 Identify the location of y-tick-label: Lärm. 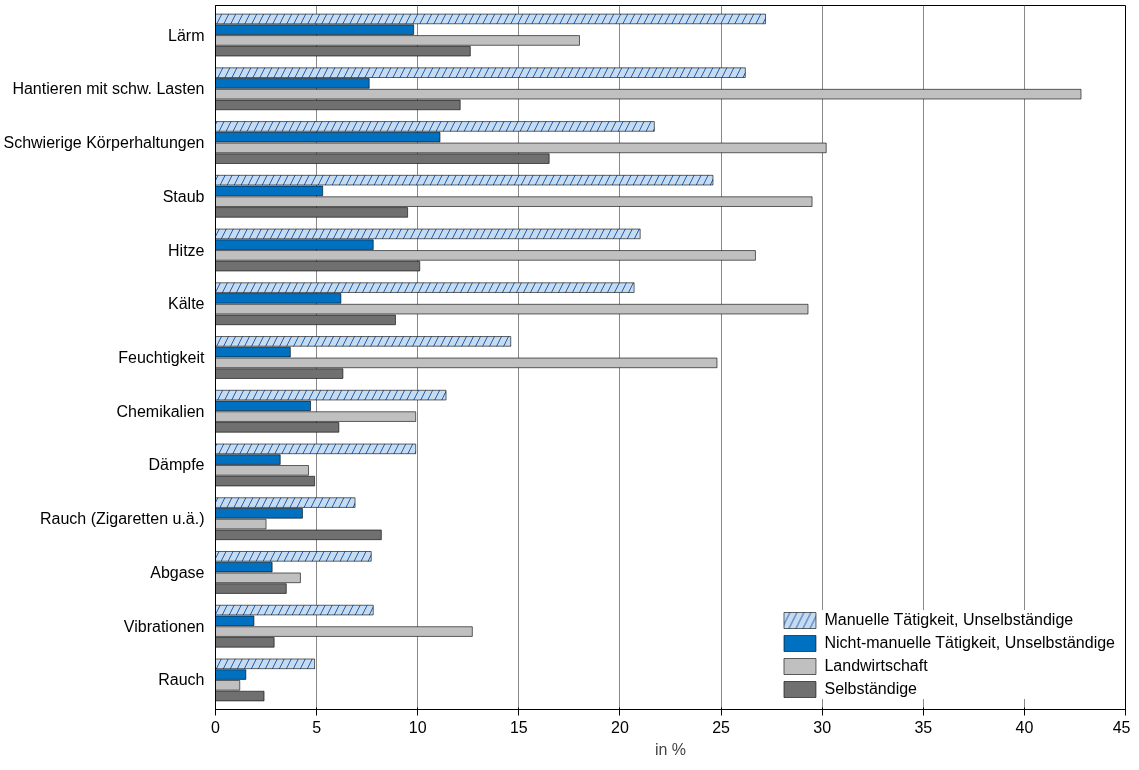
(186, 35).